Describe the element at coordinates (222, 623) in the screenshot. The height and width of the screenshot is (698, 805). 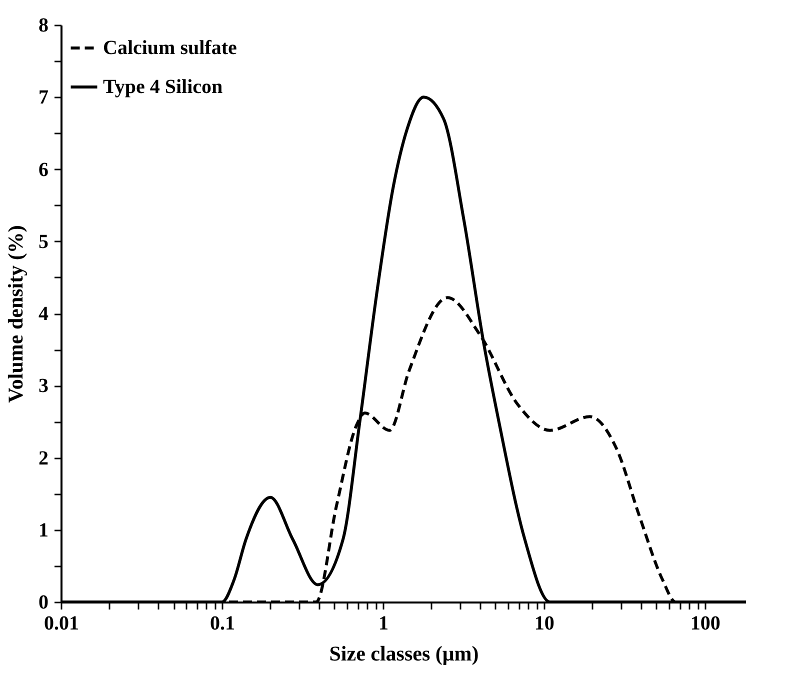
I see `x-tick-label: 0.1` at that location.